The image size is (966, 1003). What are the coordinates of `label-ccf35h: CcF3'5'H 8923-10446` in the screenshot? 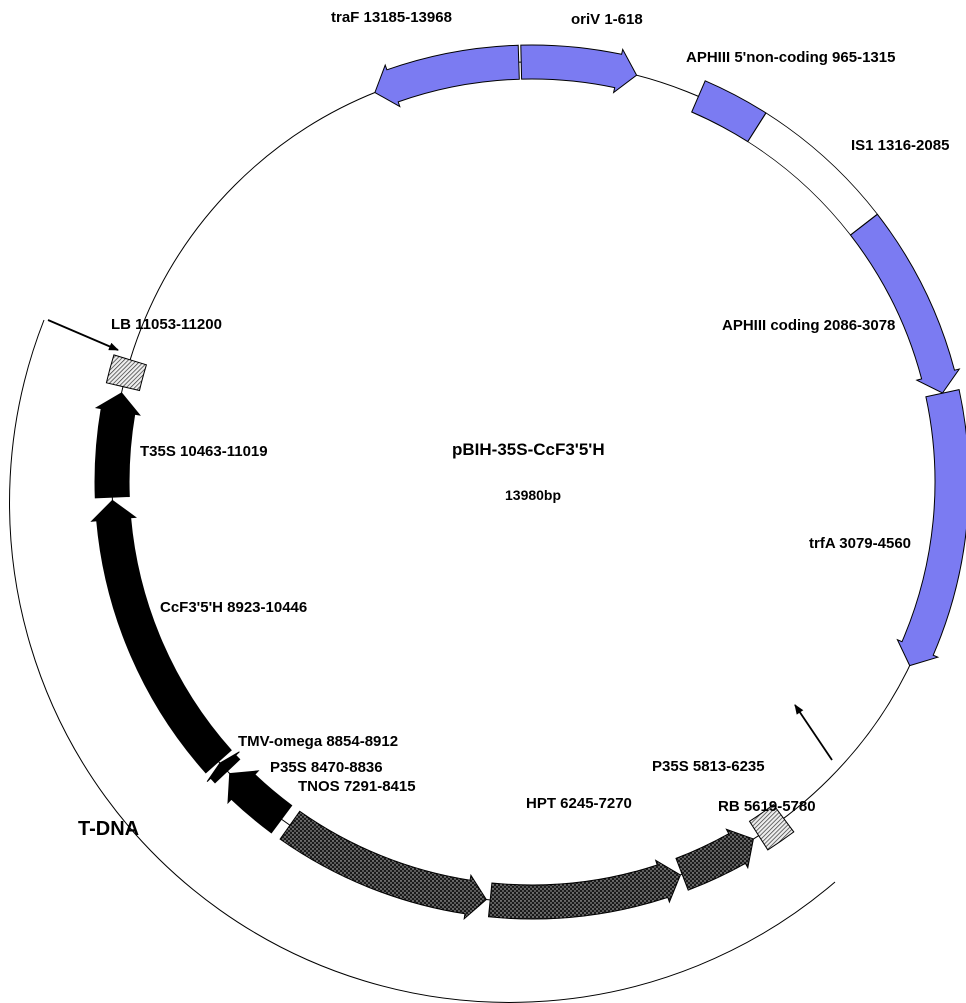 It's located at (233, 607).